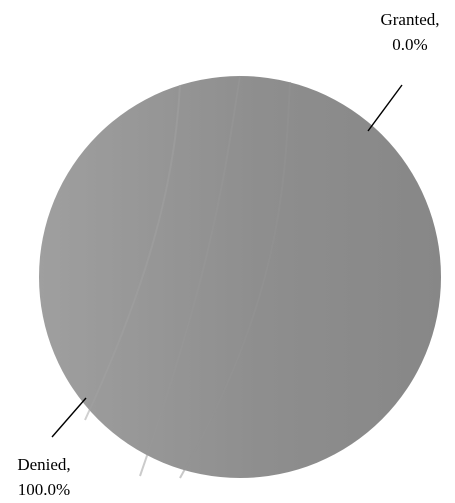 This screenshot has width=455, height=503. Describe the element at coordinates (43, 464) in the screenshot. I see `slice-label-denied: Denied,` at that location.